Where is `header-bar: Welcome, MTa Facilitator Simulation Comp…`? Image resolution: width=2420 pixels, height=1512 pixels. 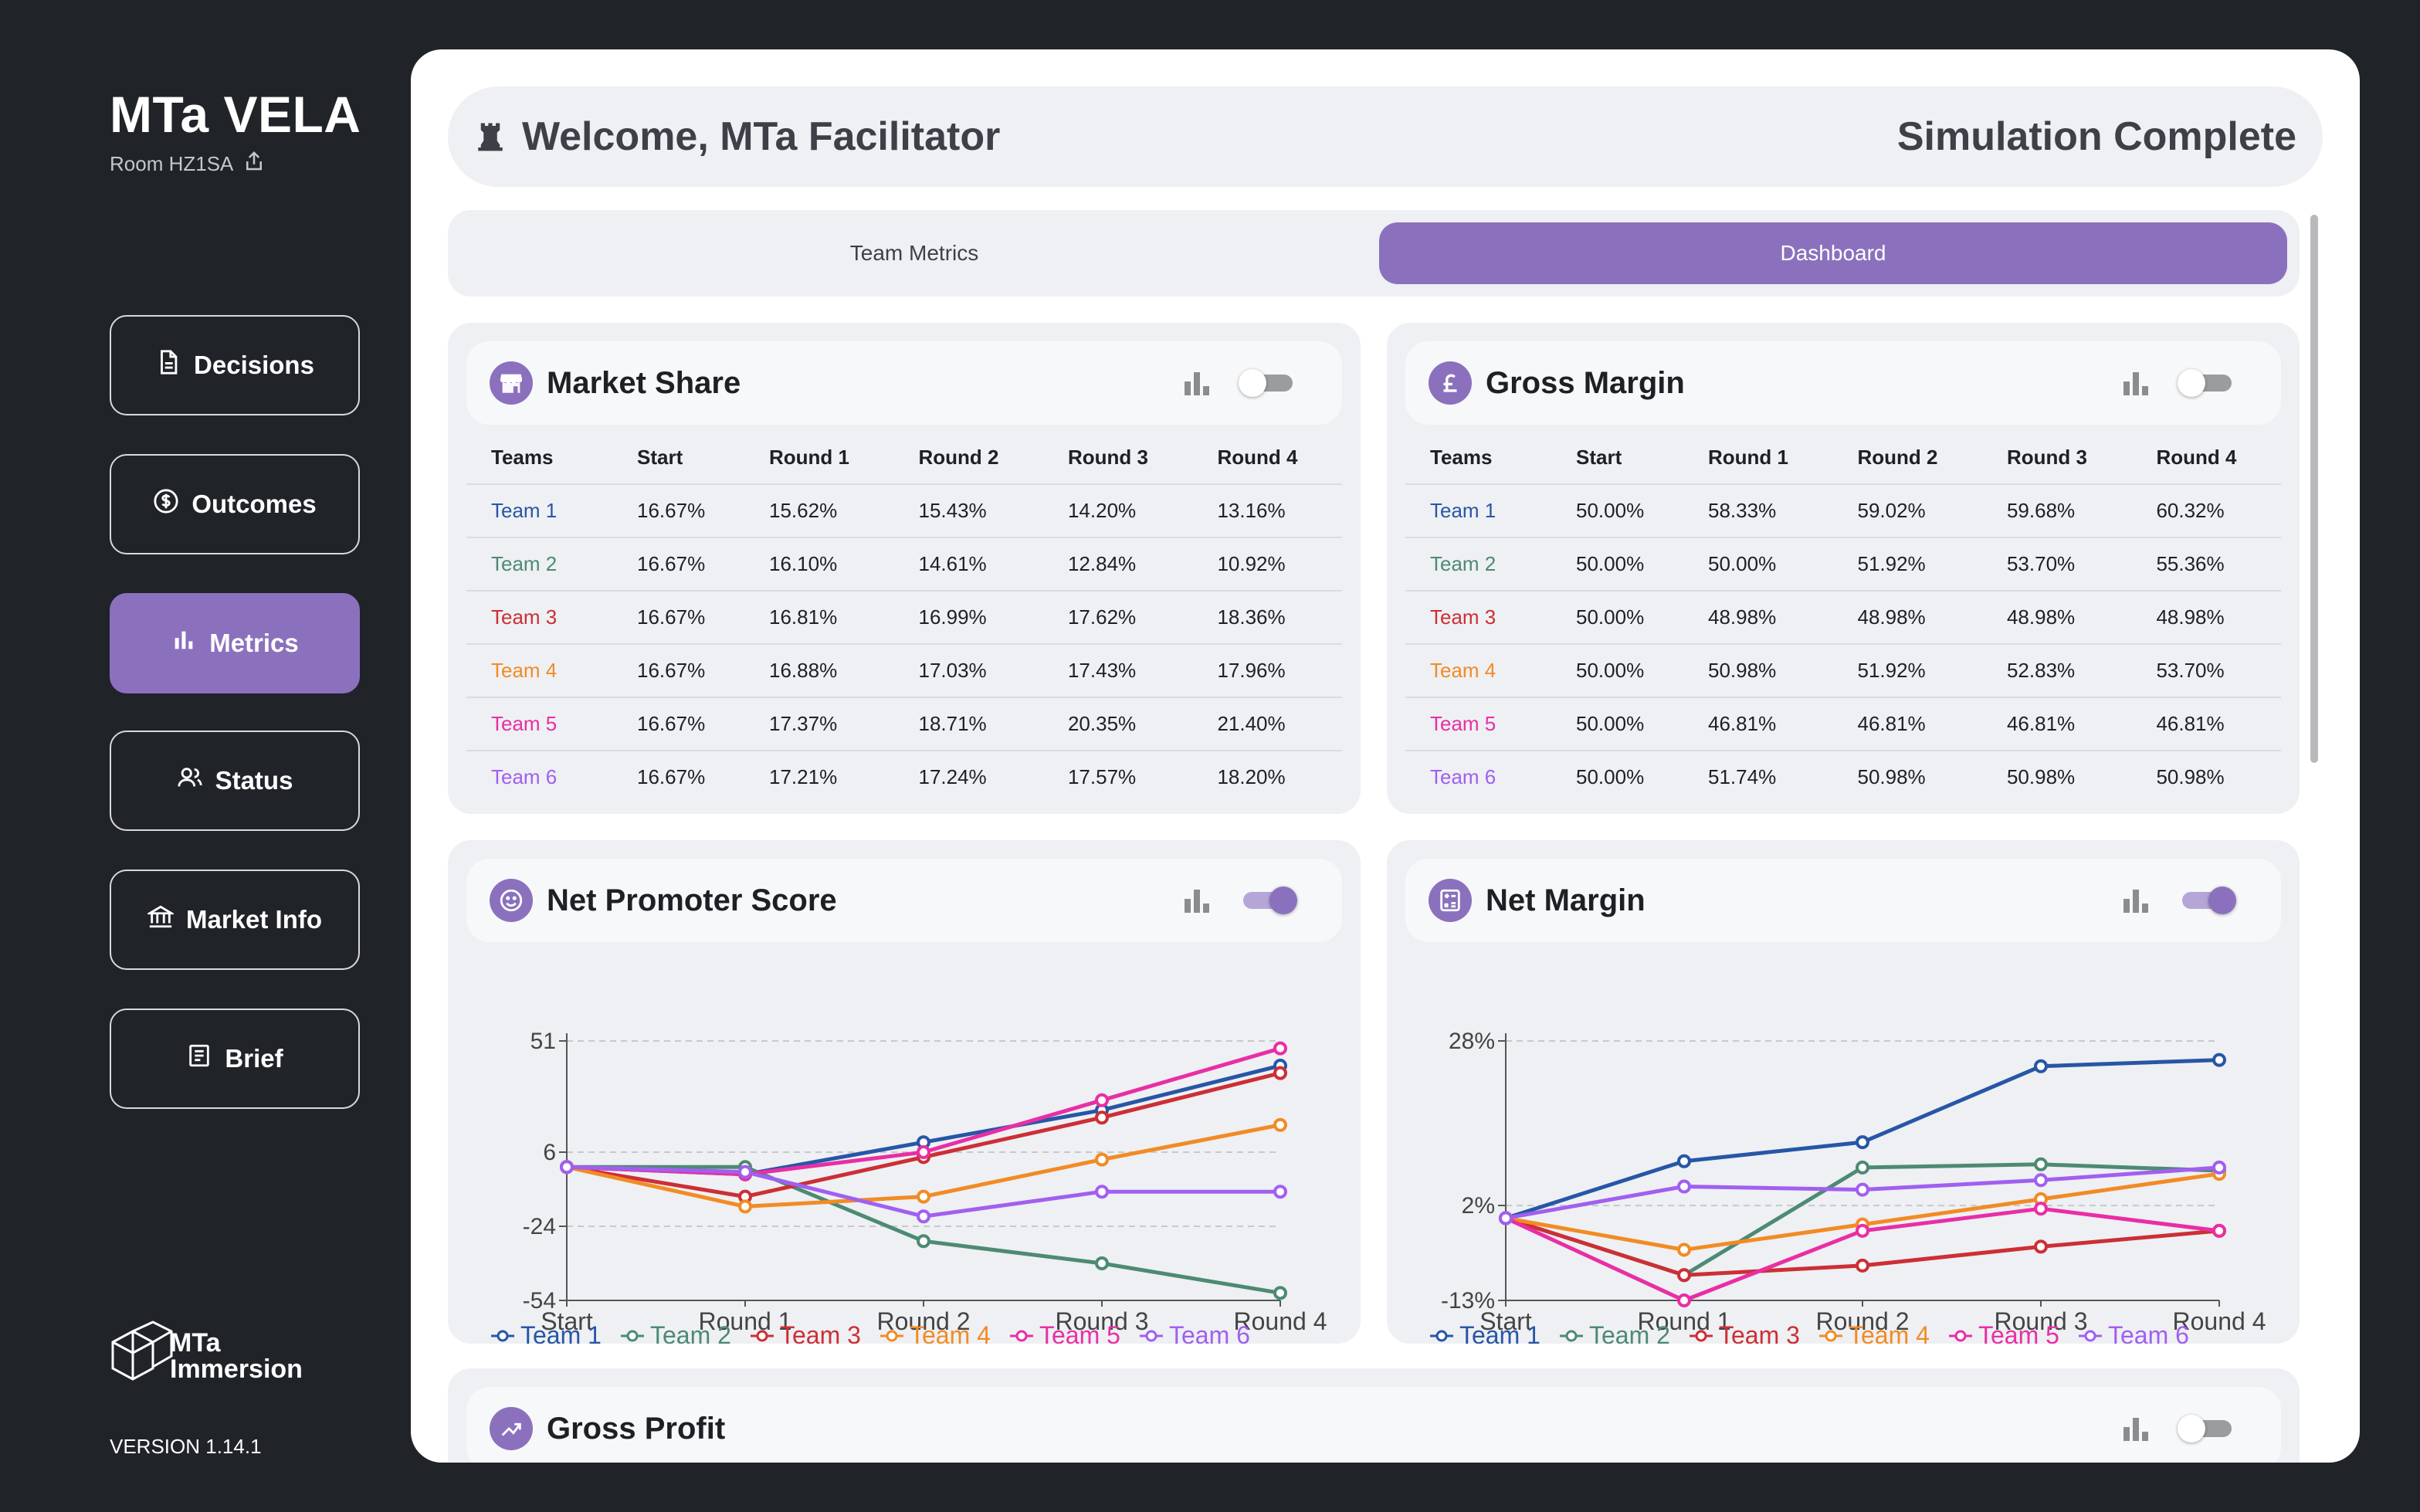 header-bar: Welcome, MTa Facilitator Simulation Comp… is located at coordinates (1385, 136).